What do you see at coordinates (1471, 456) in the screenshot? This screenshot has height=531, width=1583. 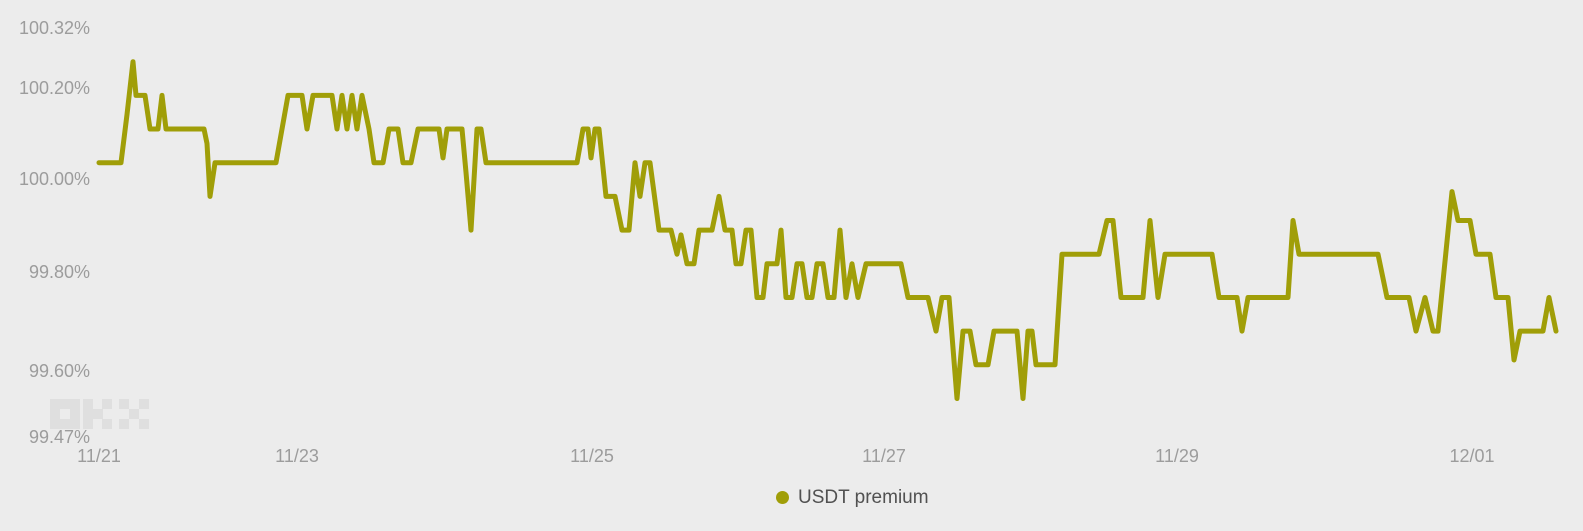 I see `x-axis-label: 12/01` at bounding box center [1471, 456].